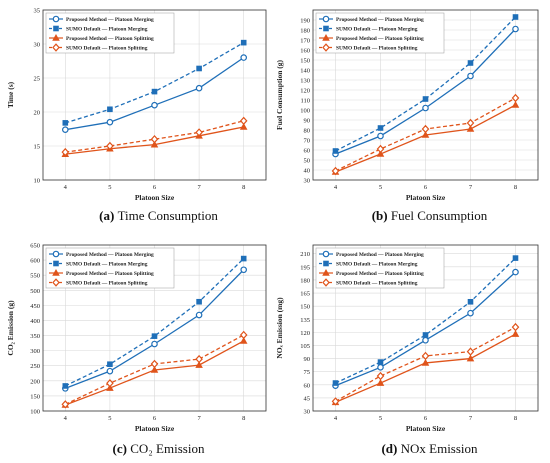 This screenshot has width=550, height=463. Describe the element at coordinates (279, 328) in the screenshot. I see `y-axis-label: NOₓ Emission (mg)` at that location.